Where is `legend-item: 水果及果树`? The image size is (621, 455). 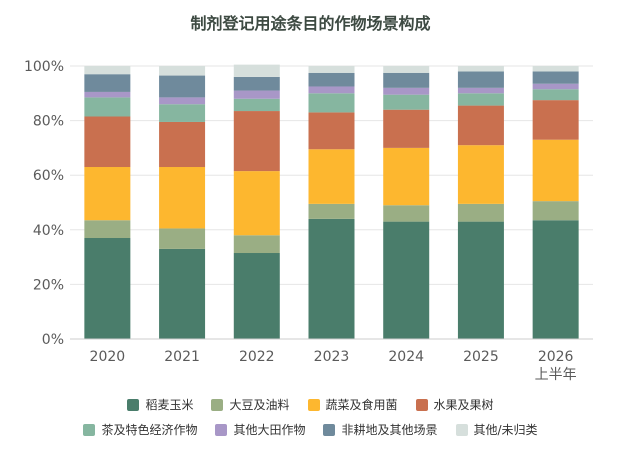
legend-item: 水果及果树 is located at coordinates (454, 404).